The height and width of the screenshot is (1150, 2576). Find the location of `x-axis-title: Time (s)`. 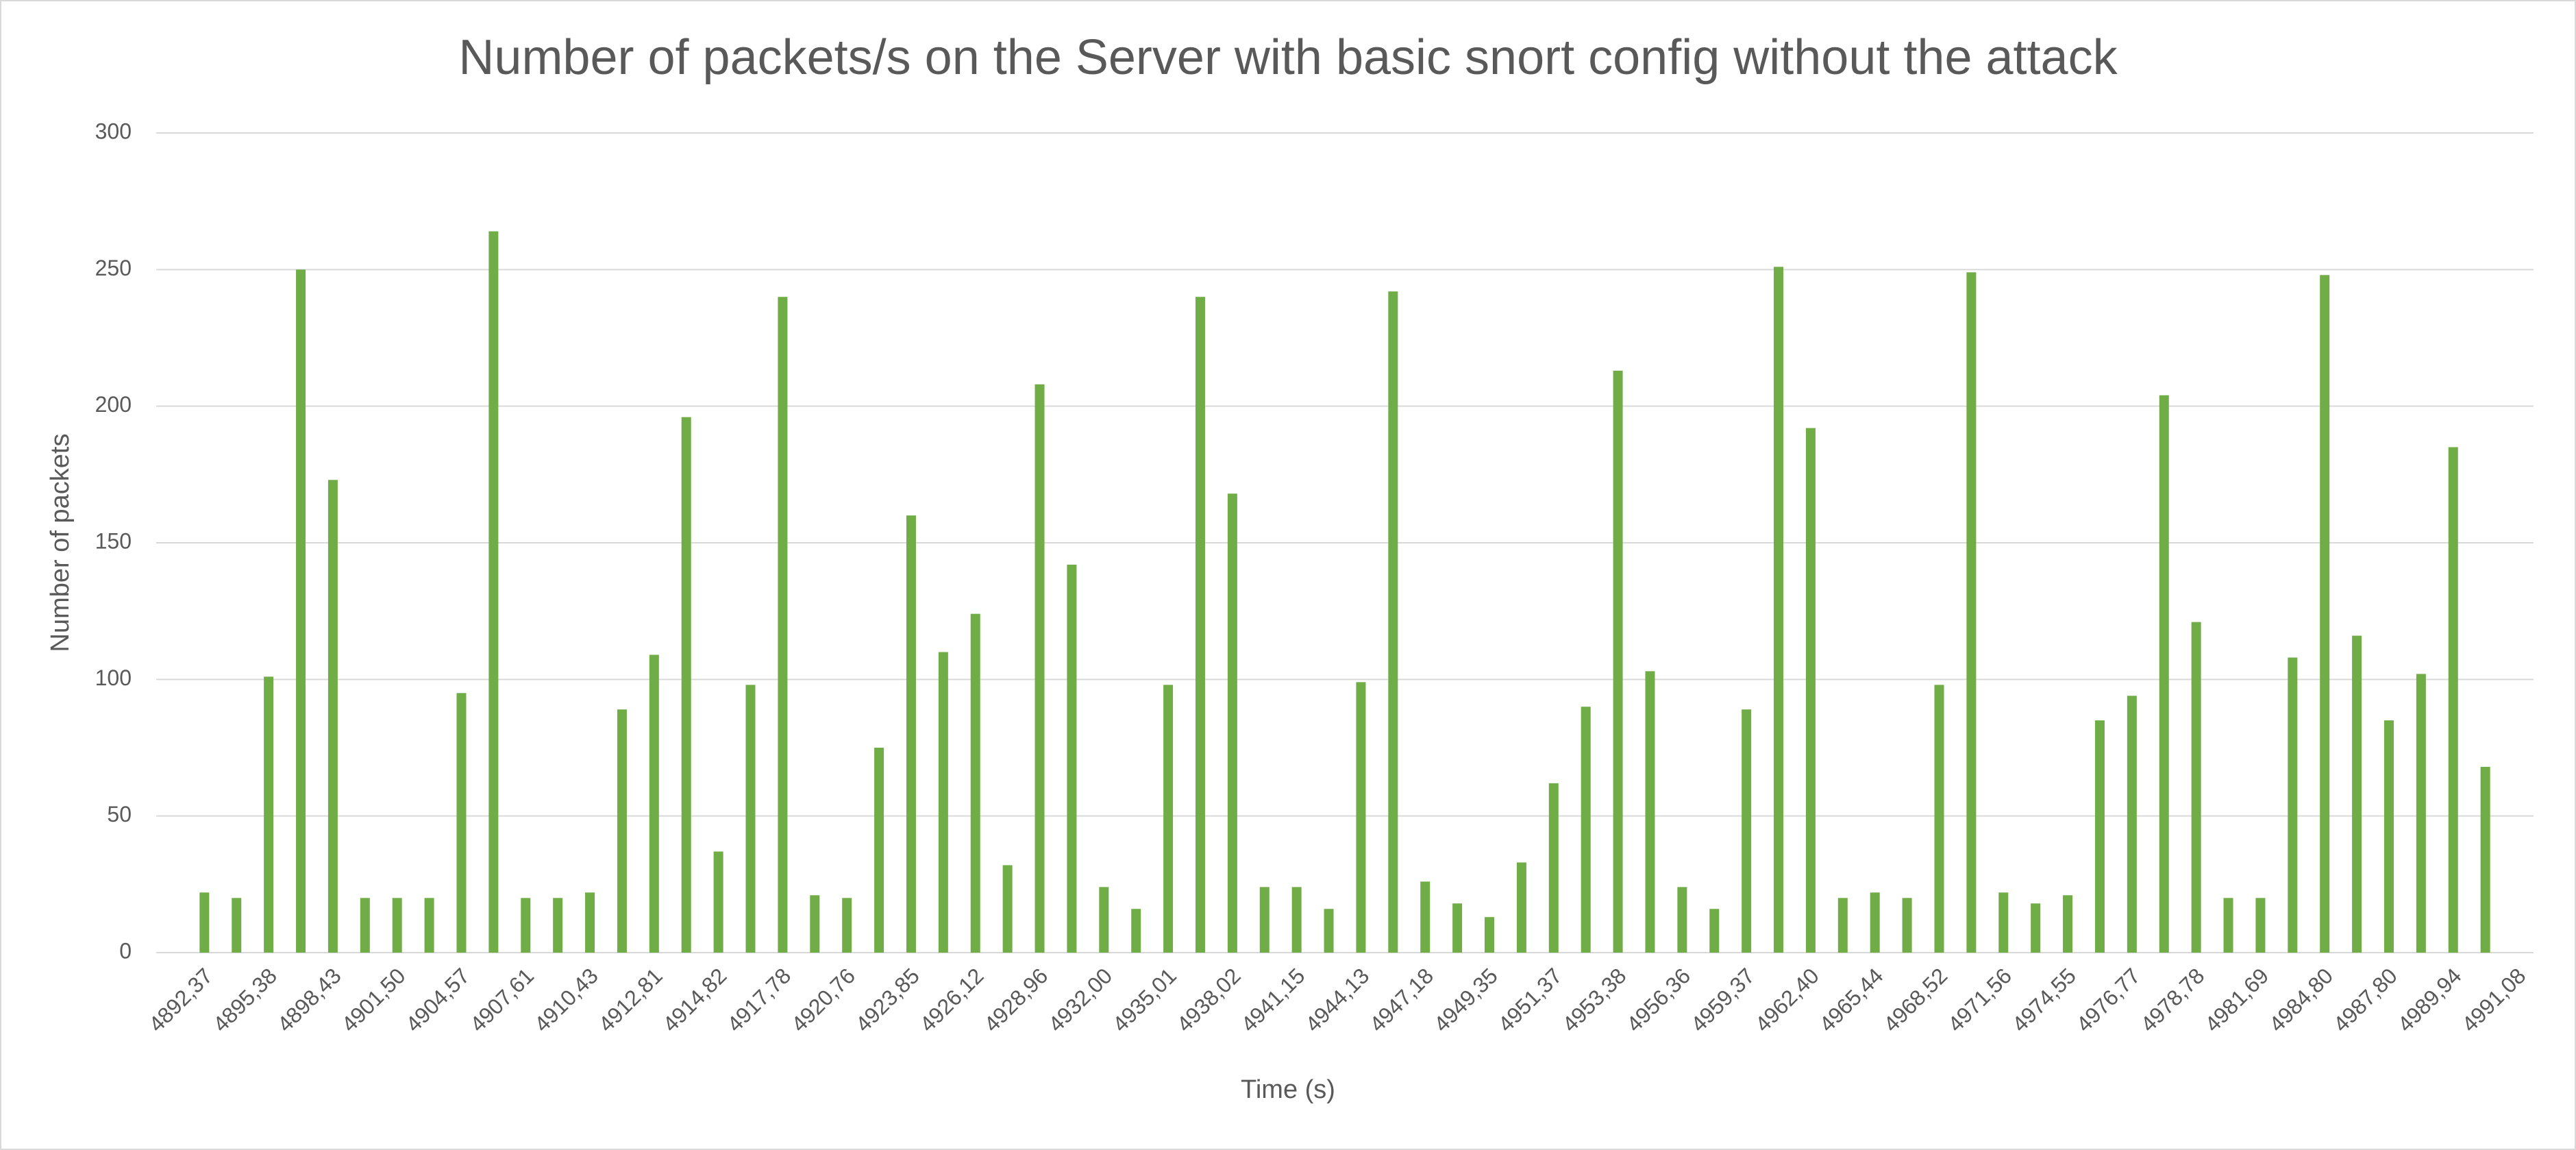

x-axis-title: Time (s) is located at coordinates (1288, 1089).